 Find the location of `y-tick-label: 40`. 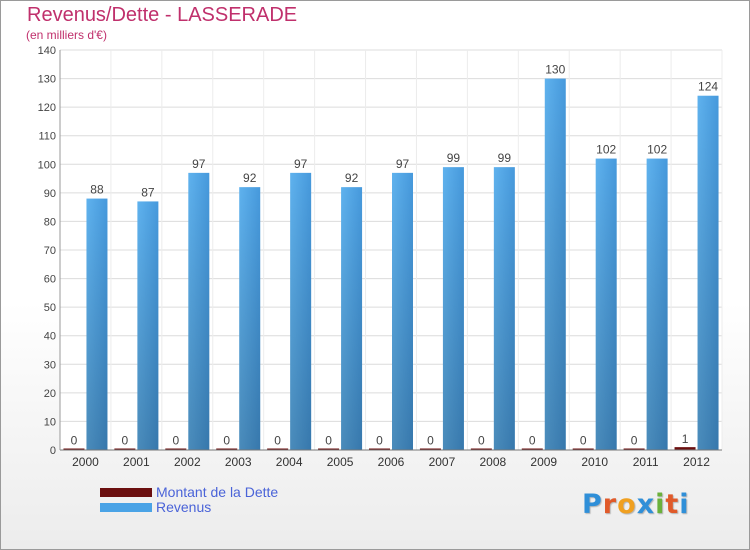

y-tick-label: 40 is located at coordinates (50, 337).